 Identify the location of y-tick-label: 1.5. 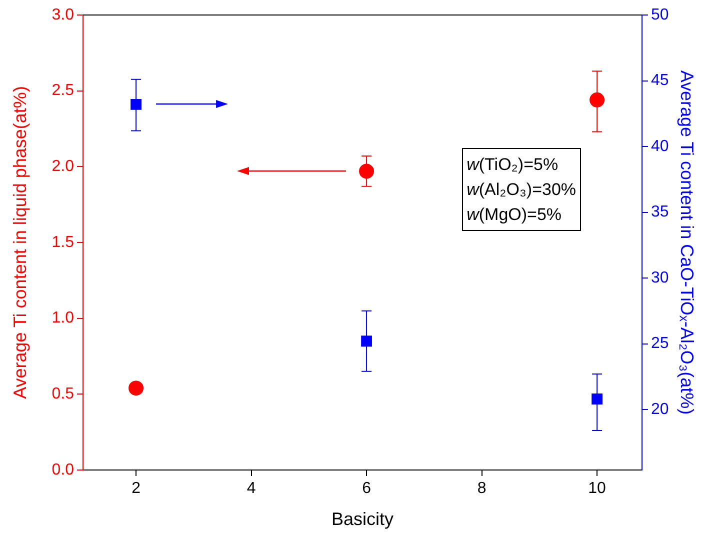
(63, 242).